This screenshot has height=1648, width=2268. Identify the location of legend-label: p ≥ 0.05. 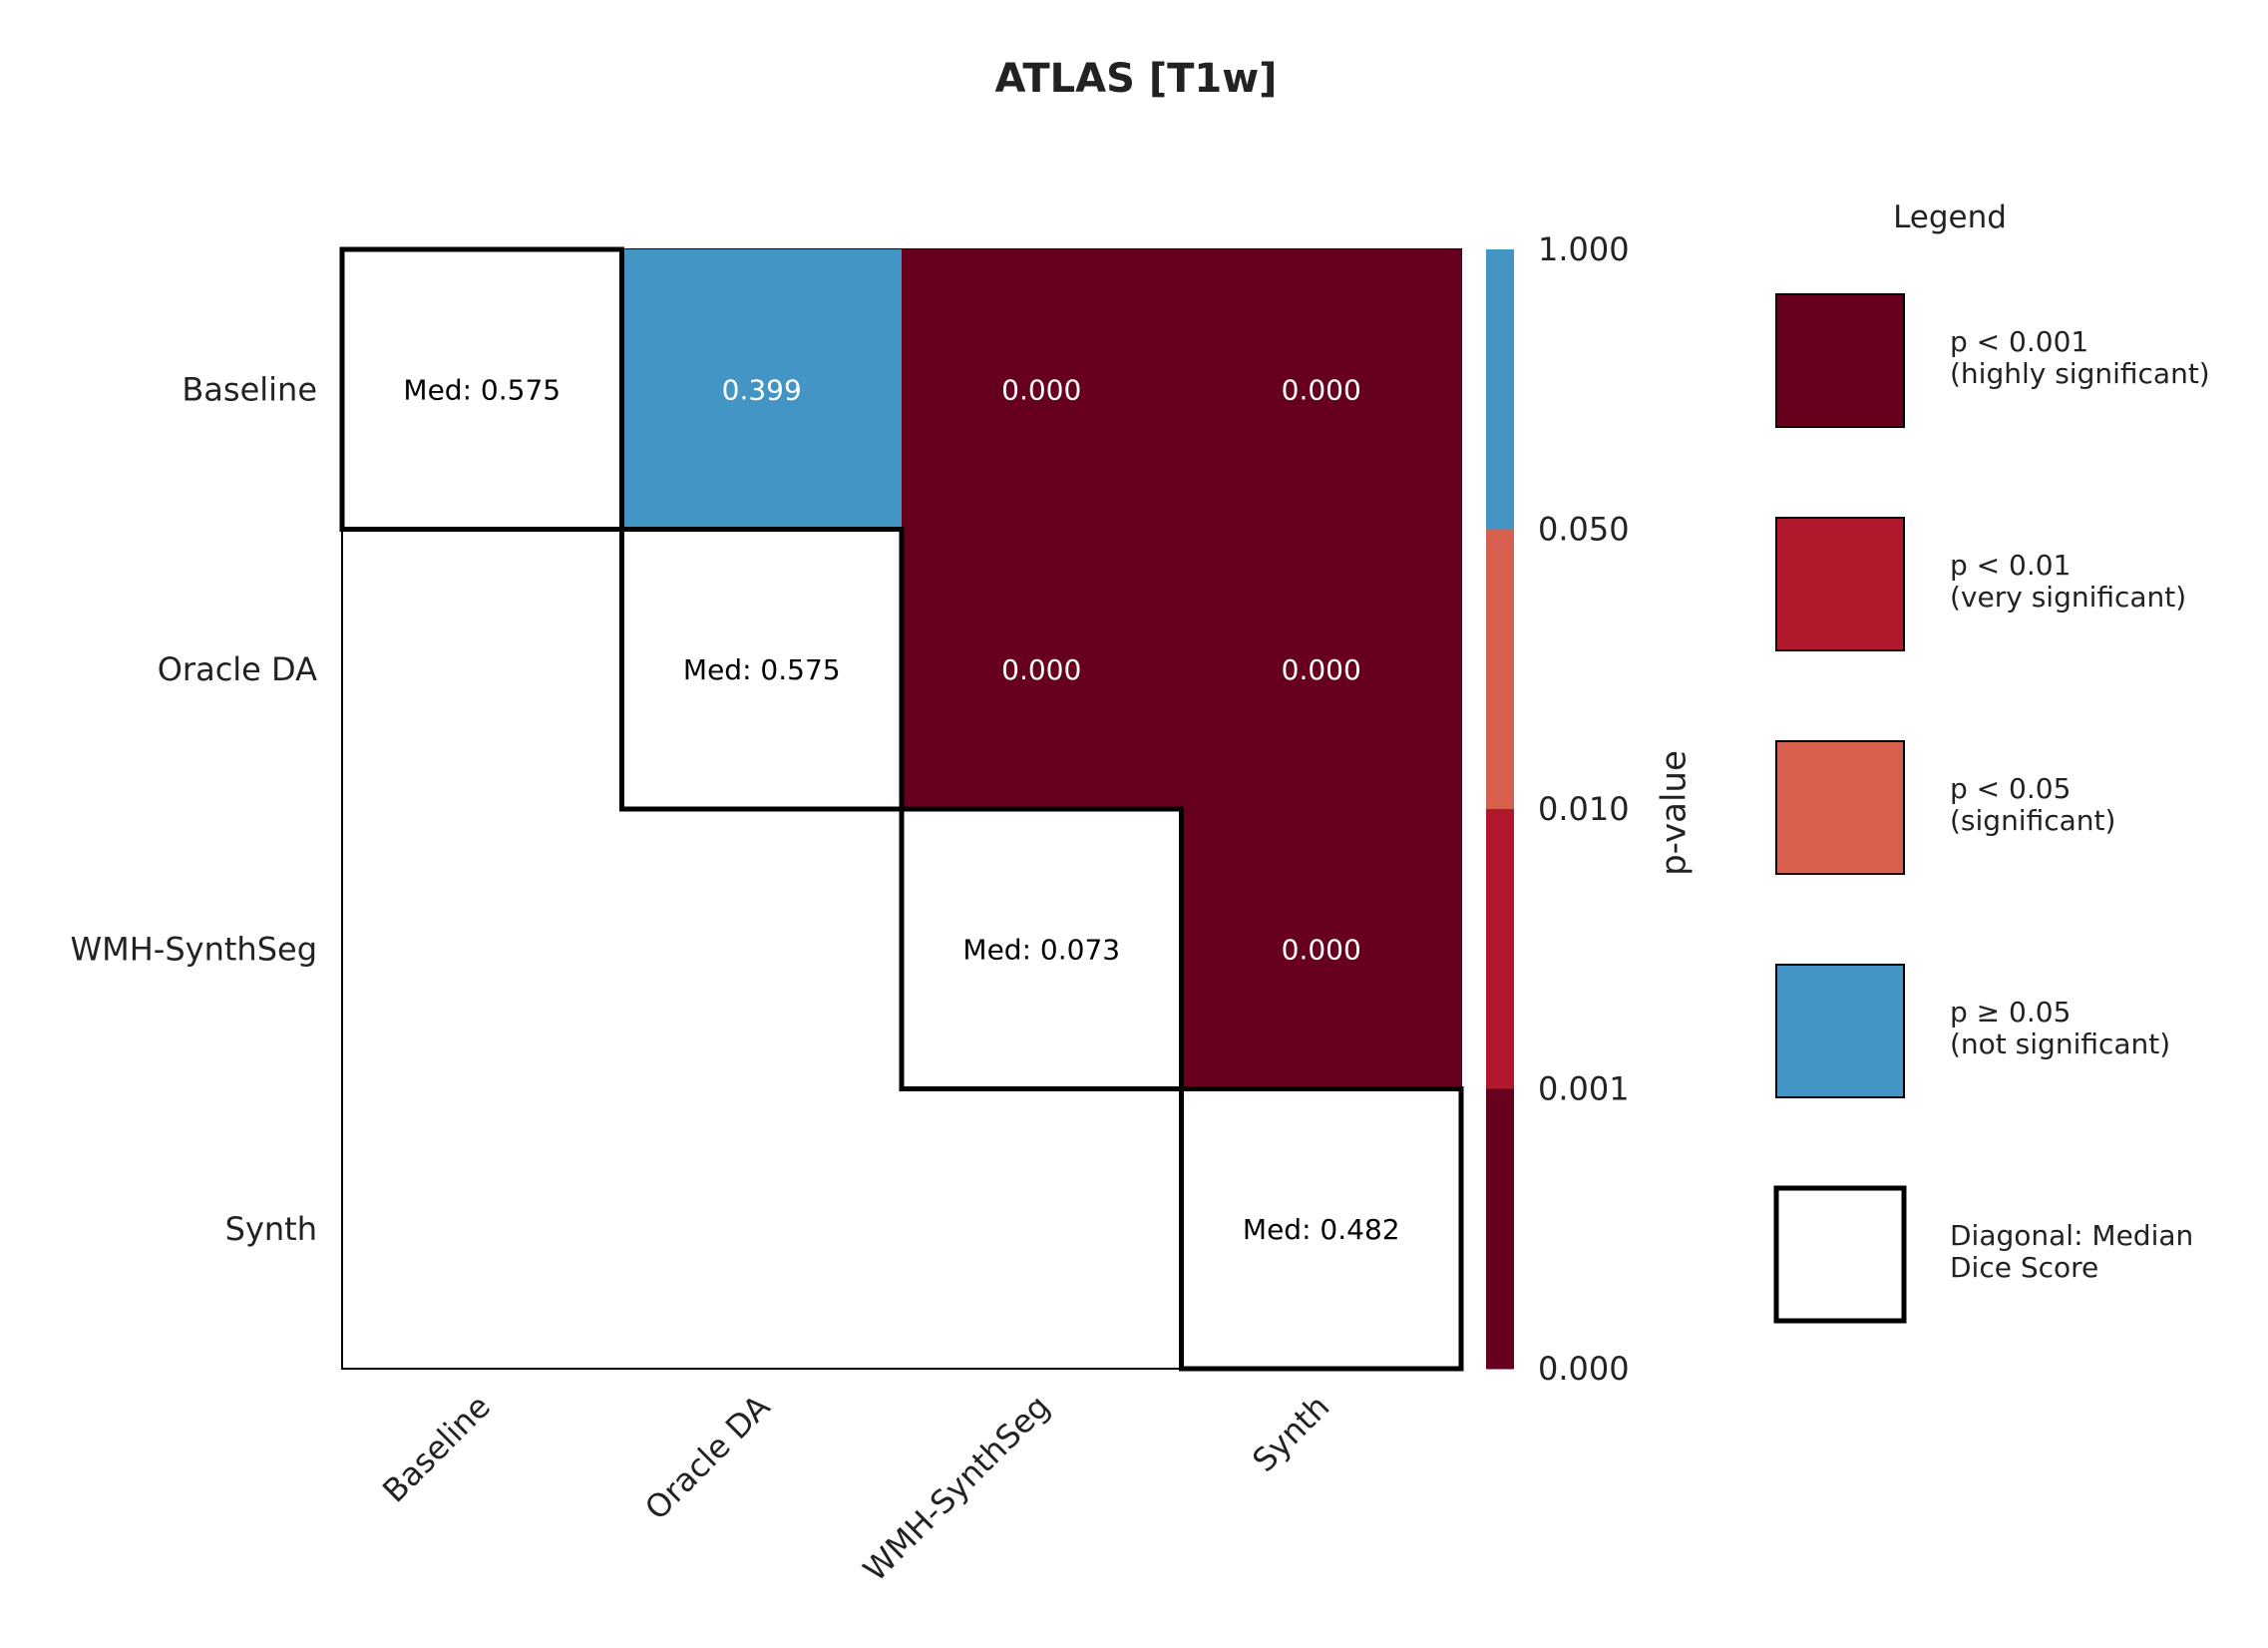
(2010, 1013).